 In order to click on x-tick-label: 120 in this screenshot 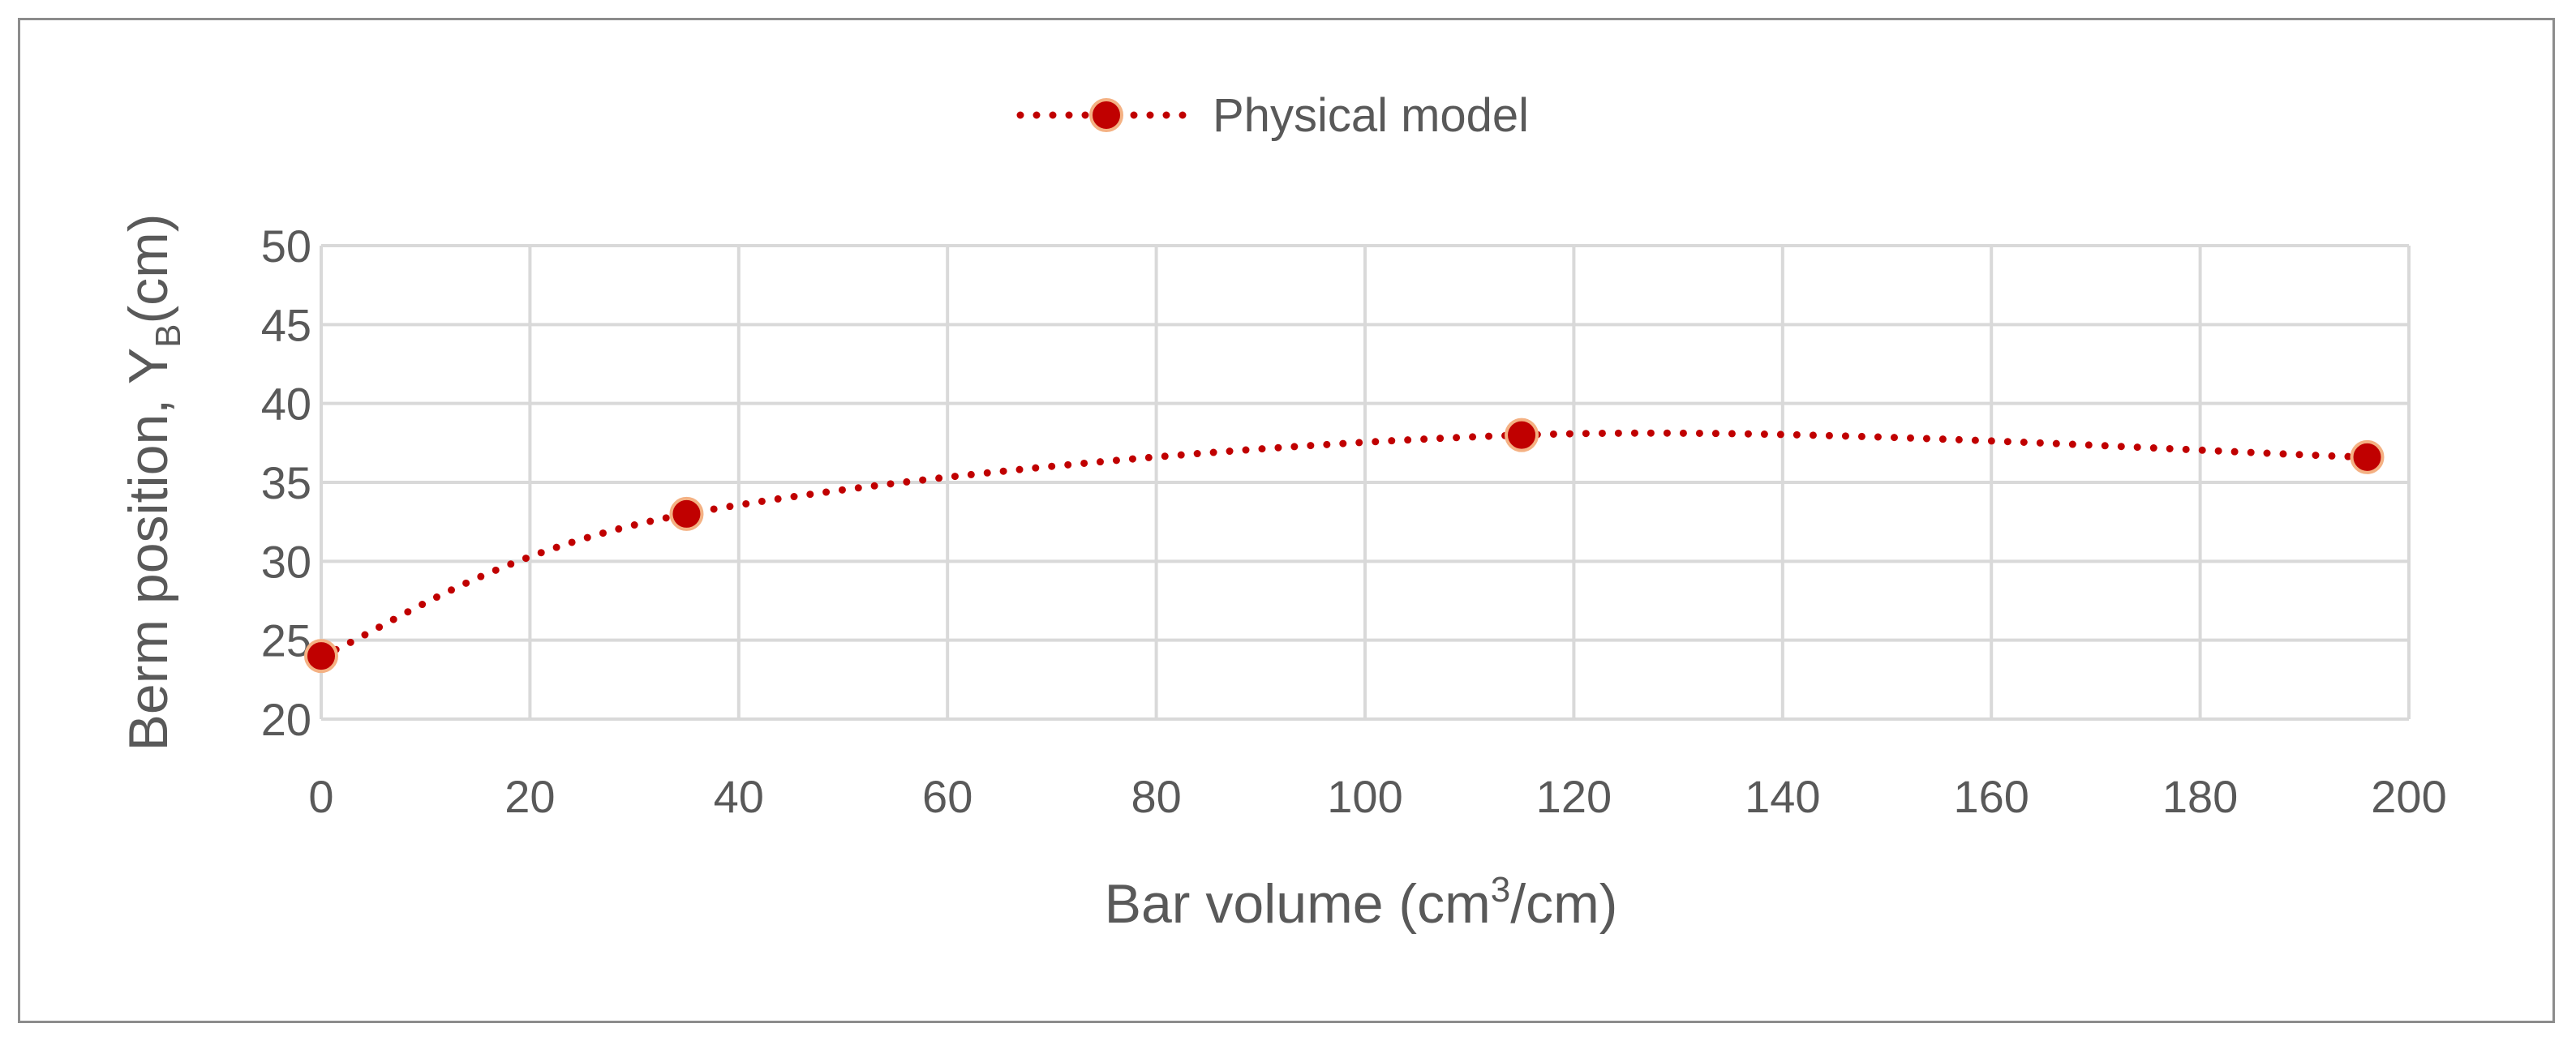, I will do `click(1574, 796)`.